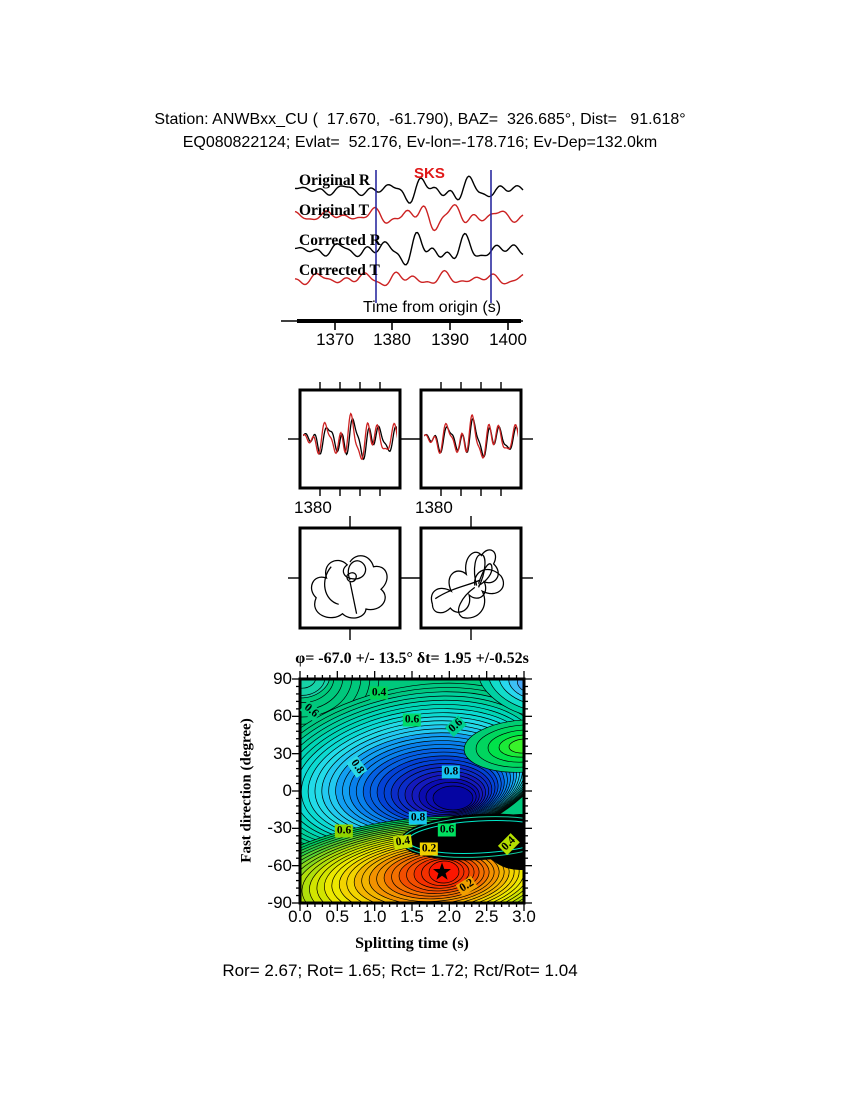 The image size is (850, 1100). Describe the element at coordinates (450, 339) in the screenshot. I see `time-tick-label: 1390` at that location.